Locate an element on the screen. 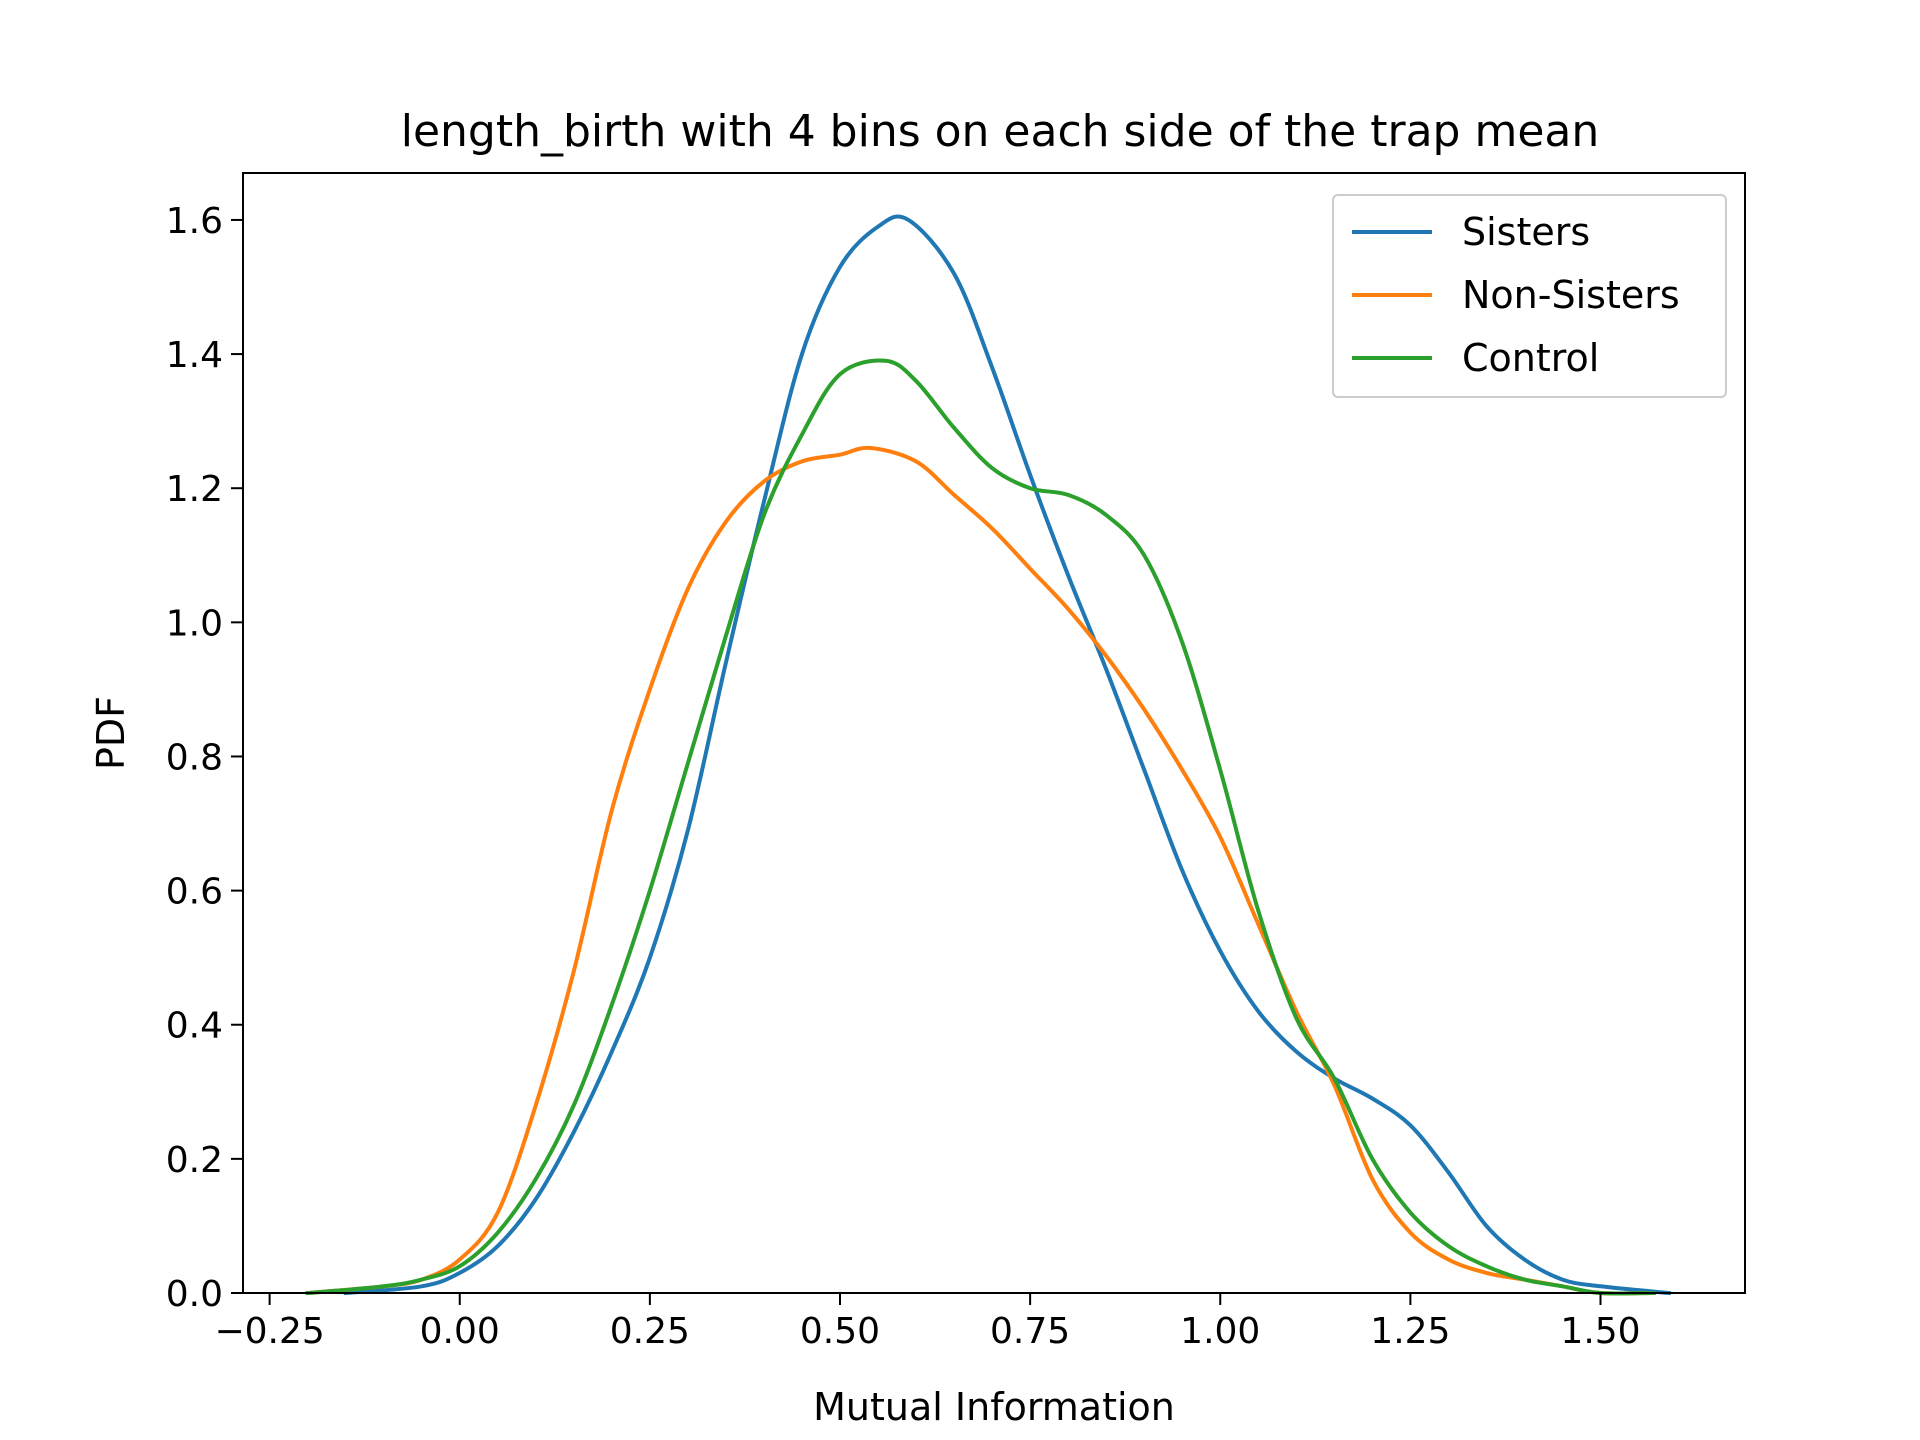 Image resolution: width=1920 pixels, height=1440 pixels. x-tick-label: 0.00 is located at coordinates (460, 1331).